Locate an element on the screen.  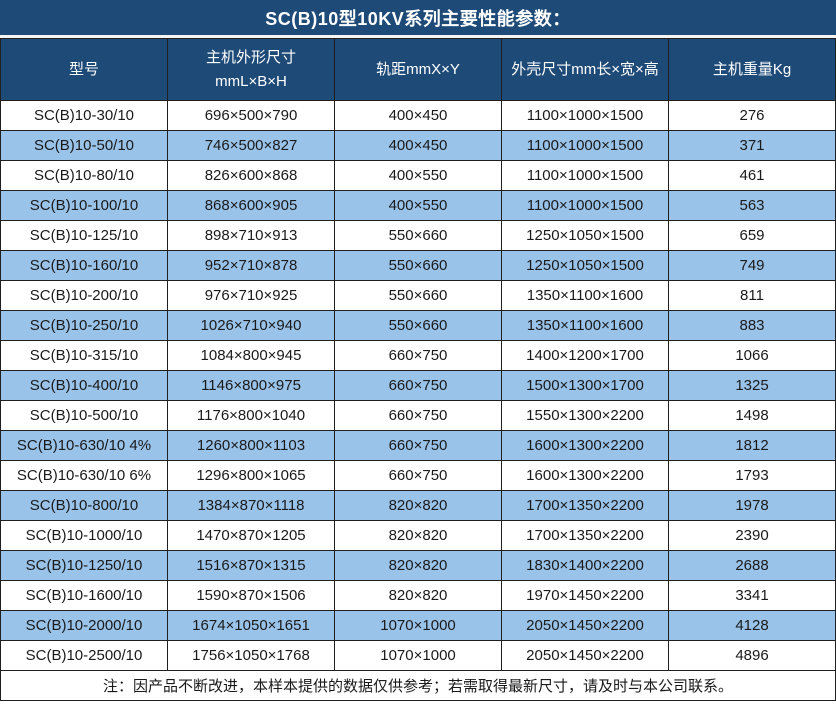
header-main-dimensions-line2: mmL×B×H is located at coordinates (251, 81).